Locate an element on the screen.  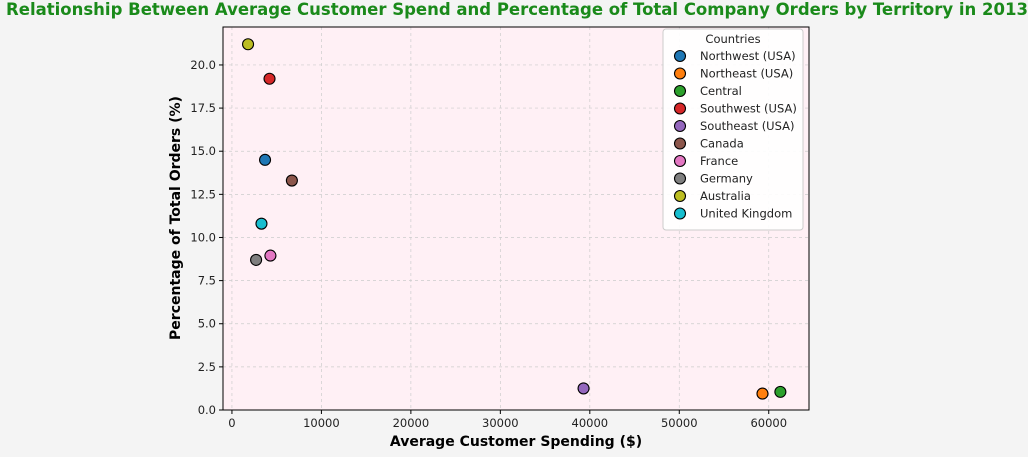
legend-label: Australia is located at coordinates (725, 196).